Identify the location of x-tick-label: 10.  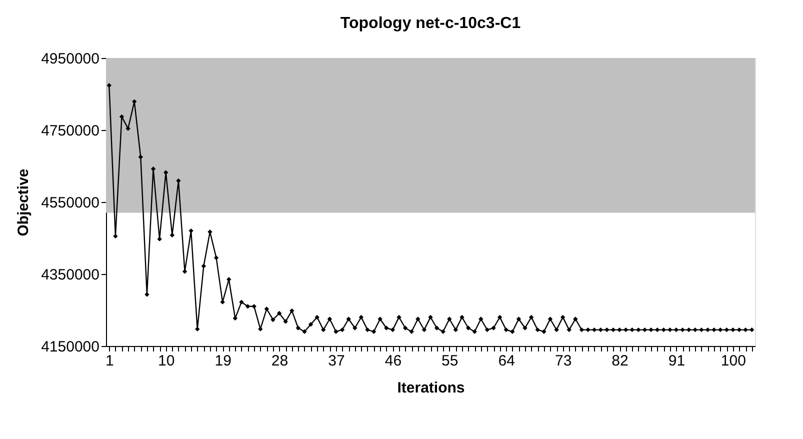
(166, 361).